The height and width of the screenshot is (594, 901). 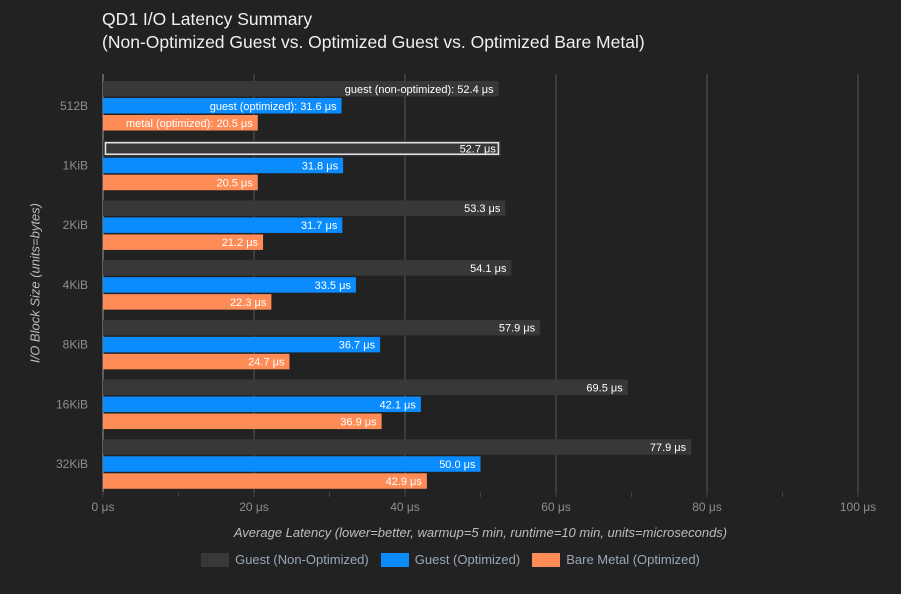 What do you see at coordinates (266, 363) in the screenshot?
I see `bar-value-label: 24.7 μs` at bounding box center [266, 363].